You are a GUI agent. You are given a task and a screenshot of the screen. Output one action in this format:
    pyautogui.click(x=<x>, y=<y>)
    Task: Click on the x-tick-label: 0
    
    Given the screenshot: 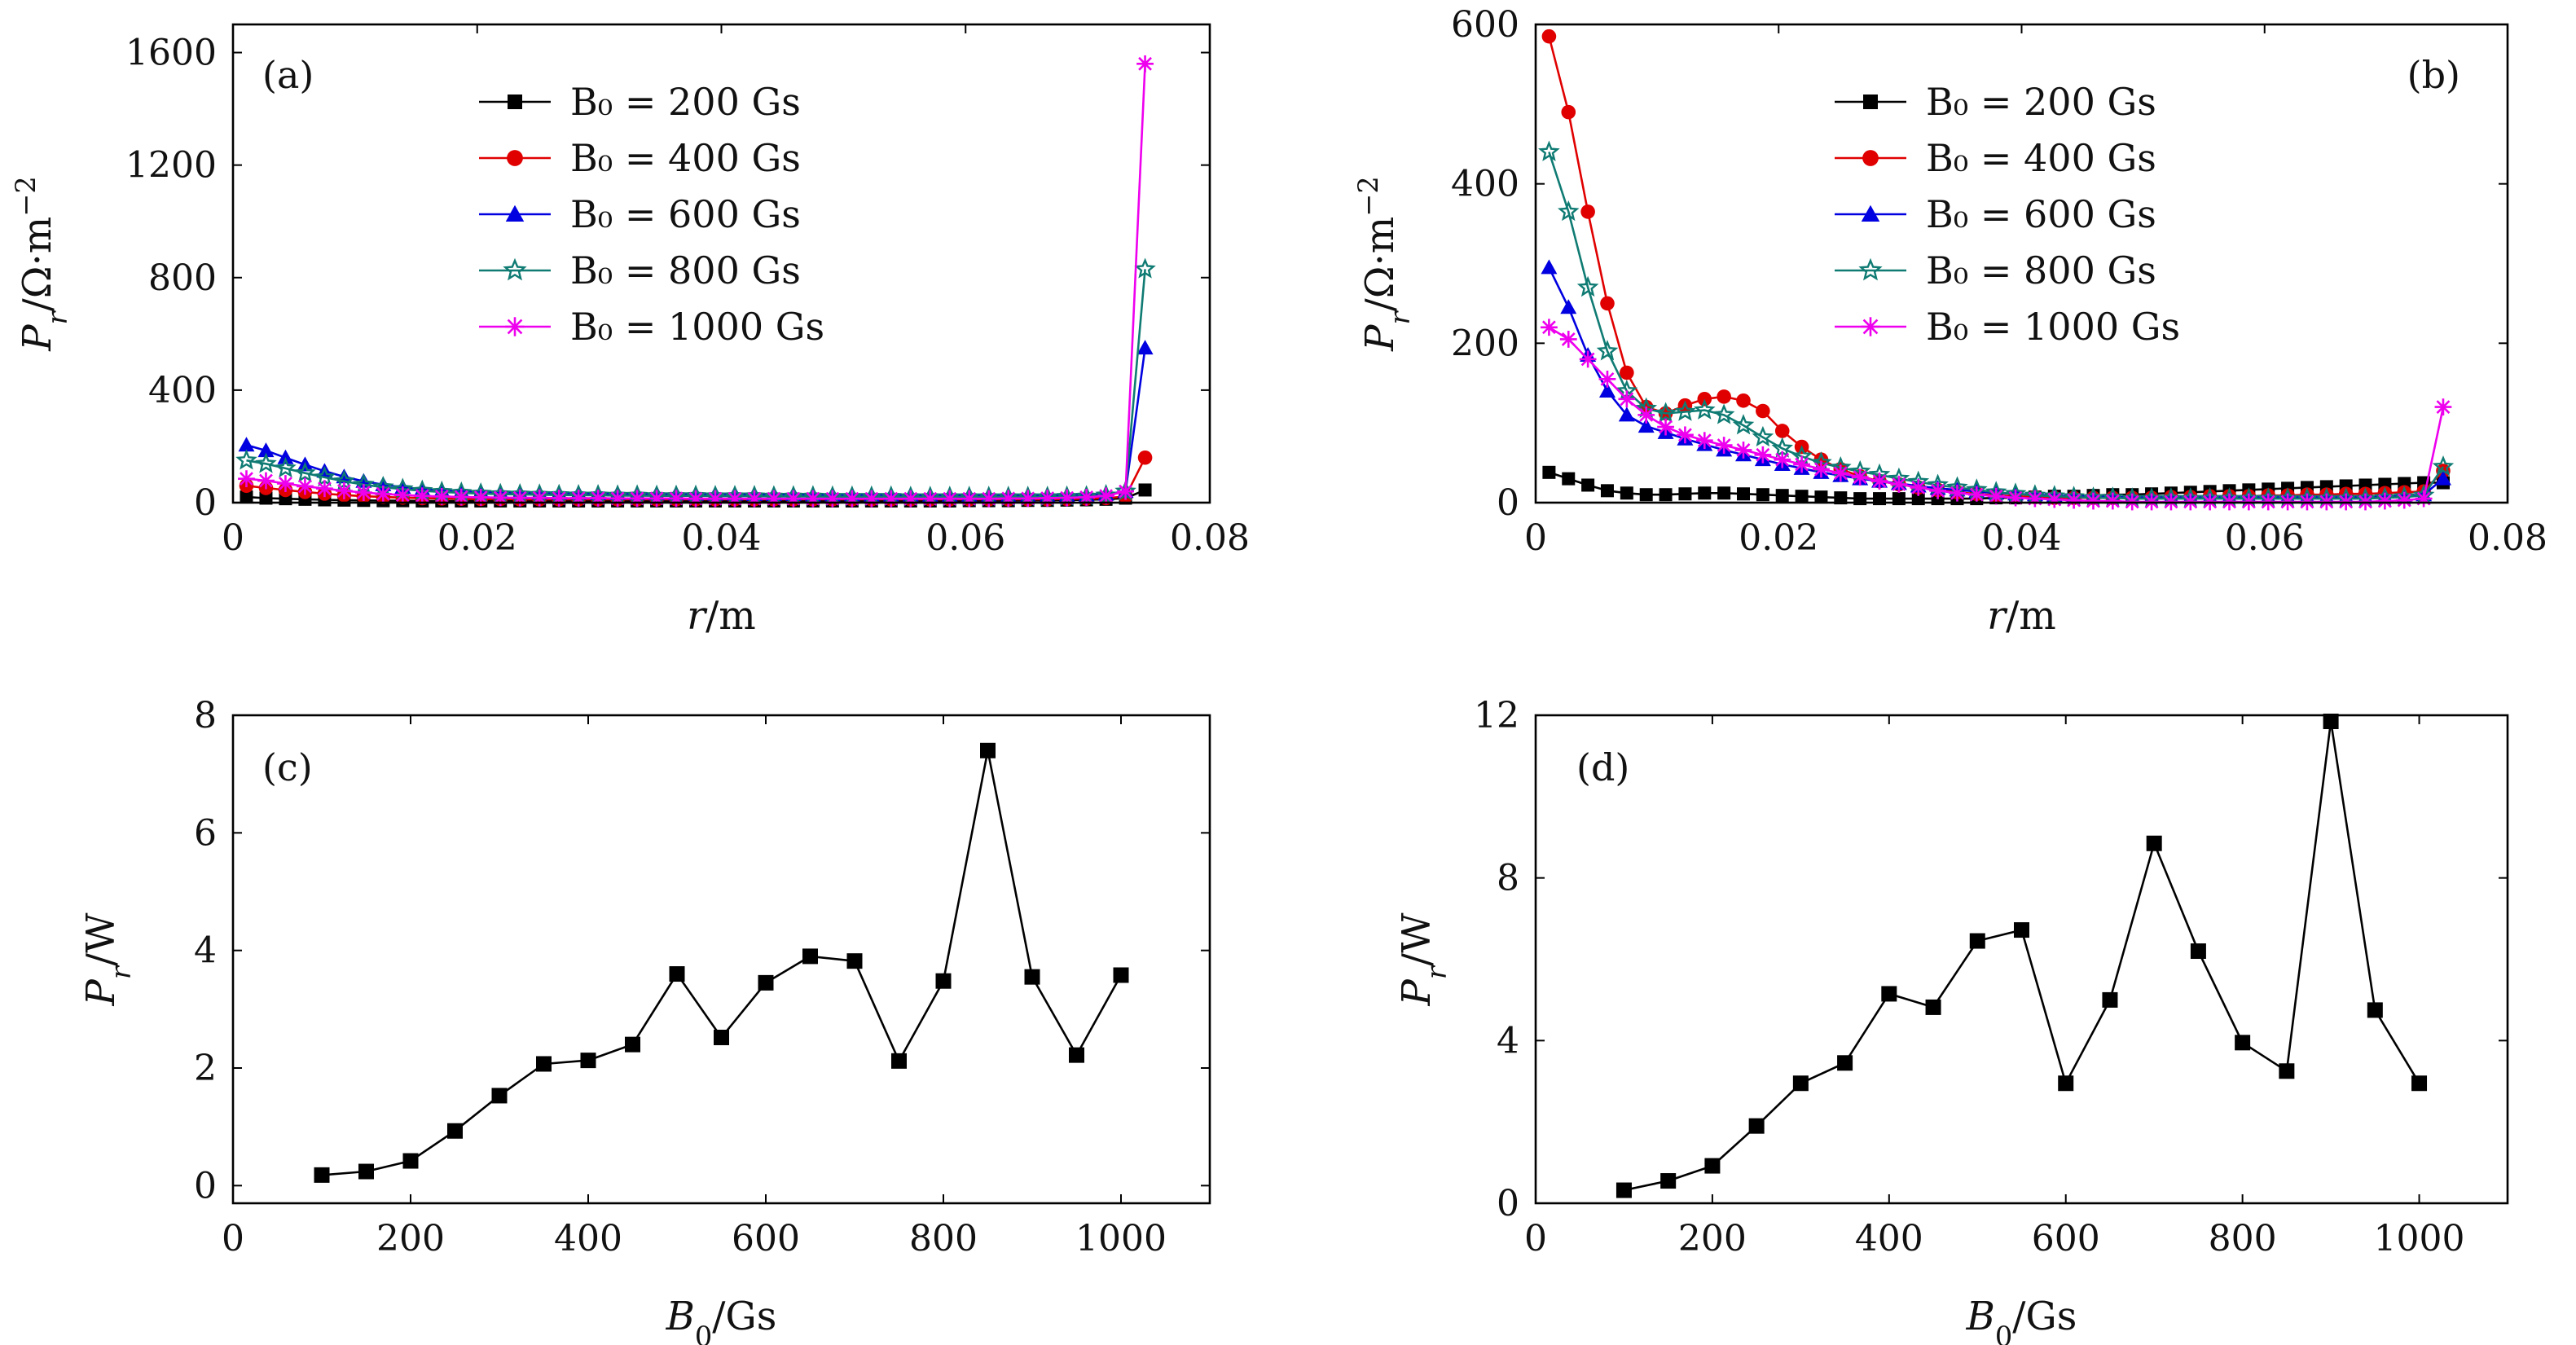 What is the action you would take?
    pyautogui.click(x=1535, y=538)
    